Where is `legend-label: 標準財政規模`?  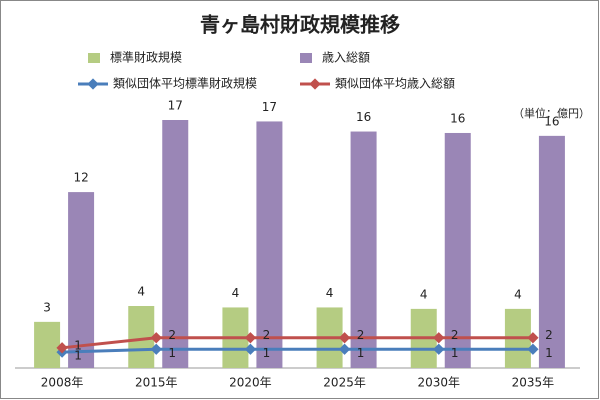
legend-label: 標準財政規模 is located at coordinates (146, 57).